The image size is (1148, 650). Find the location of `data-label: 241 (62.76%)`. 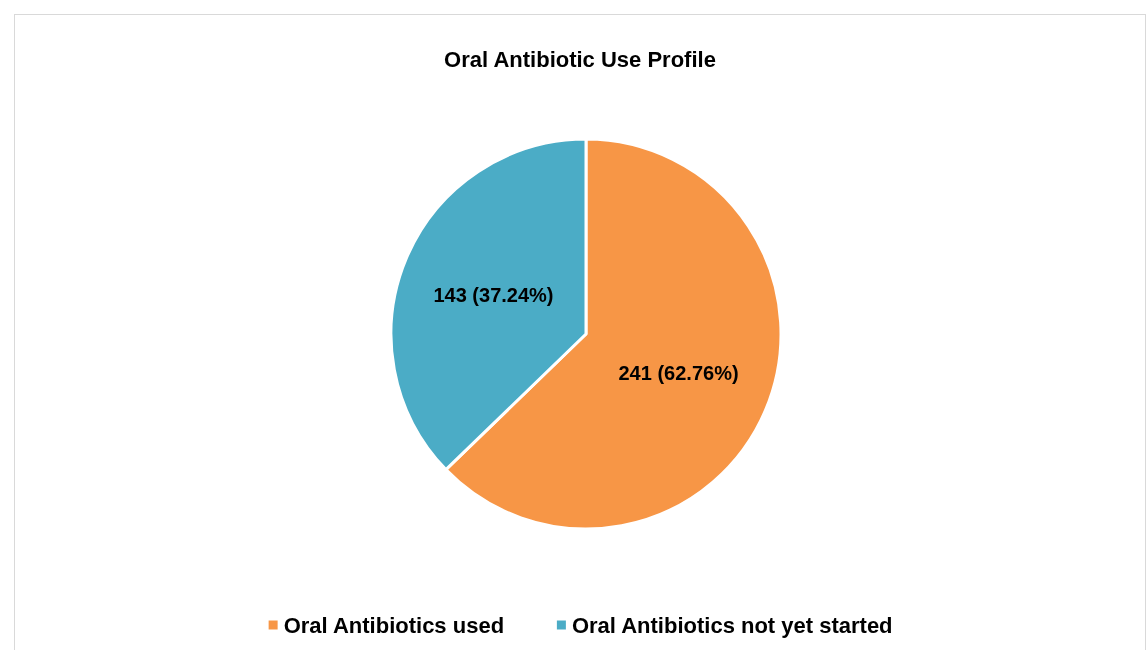

data-label: 241 (62.76%) is located at coordinates (678, 373).